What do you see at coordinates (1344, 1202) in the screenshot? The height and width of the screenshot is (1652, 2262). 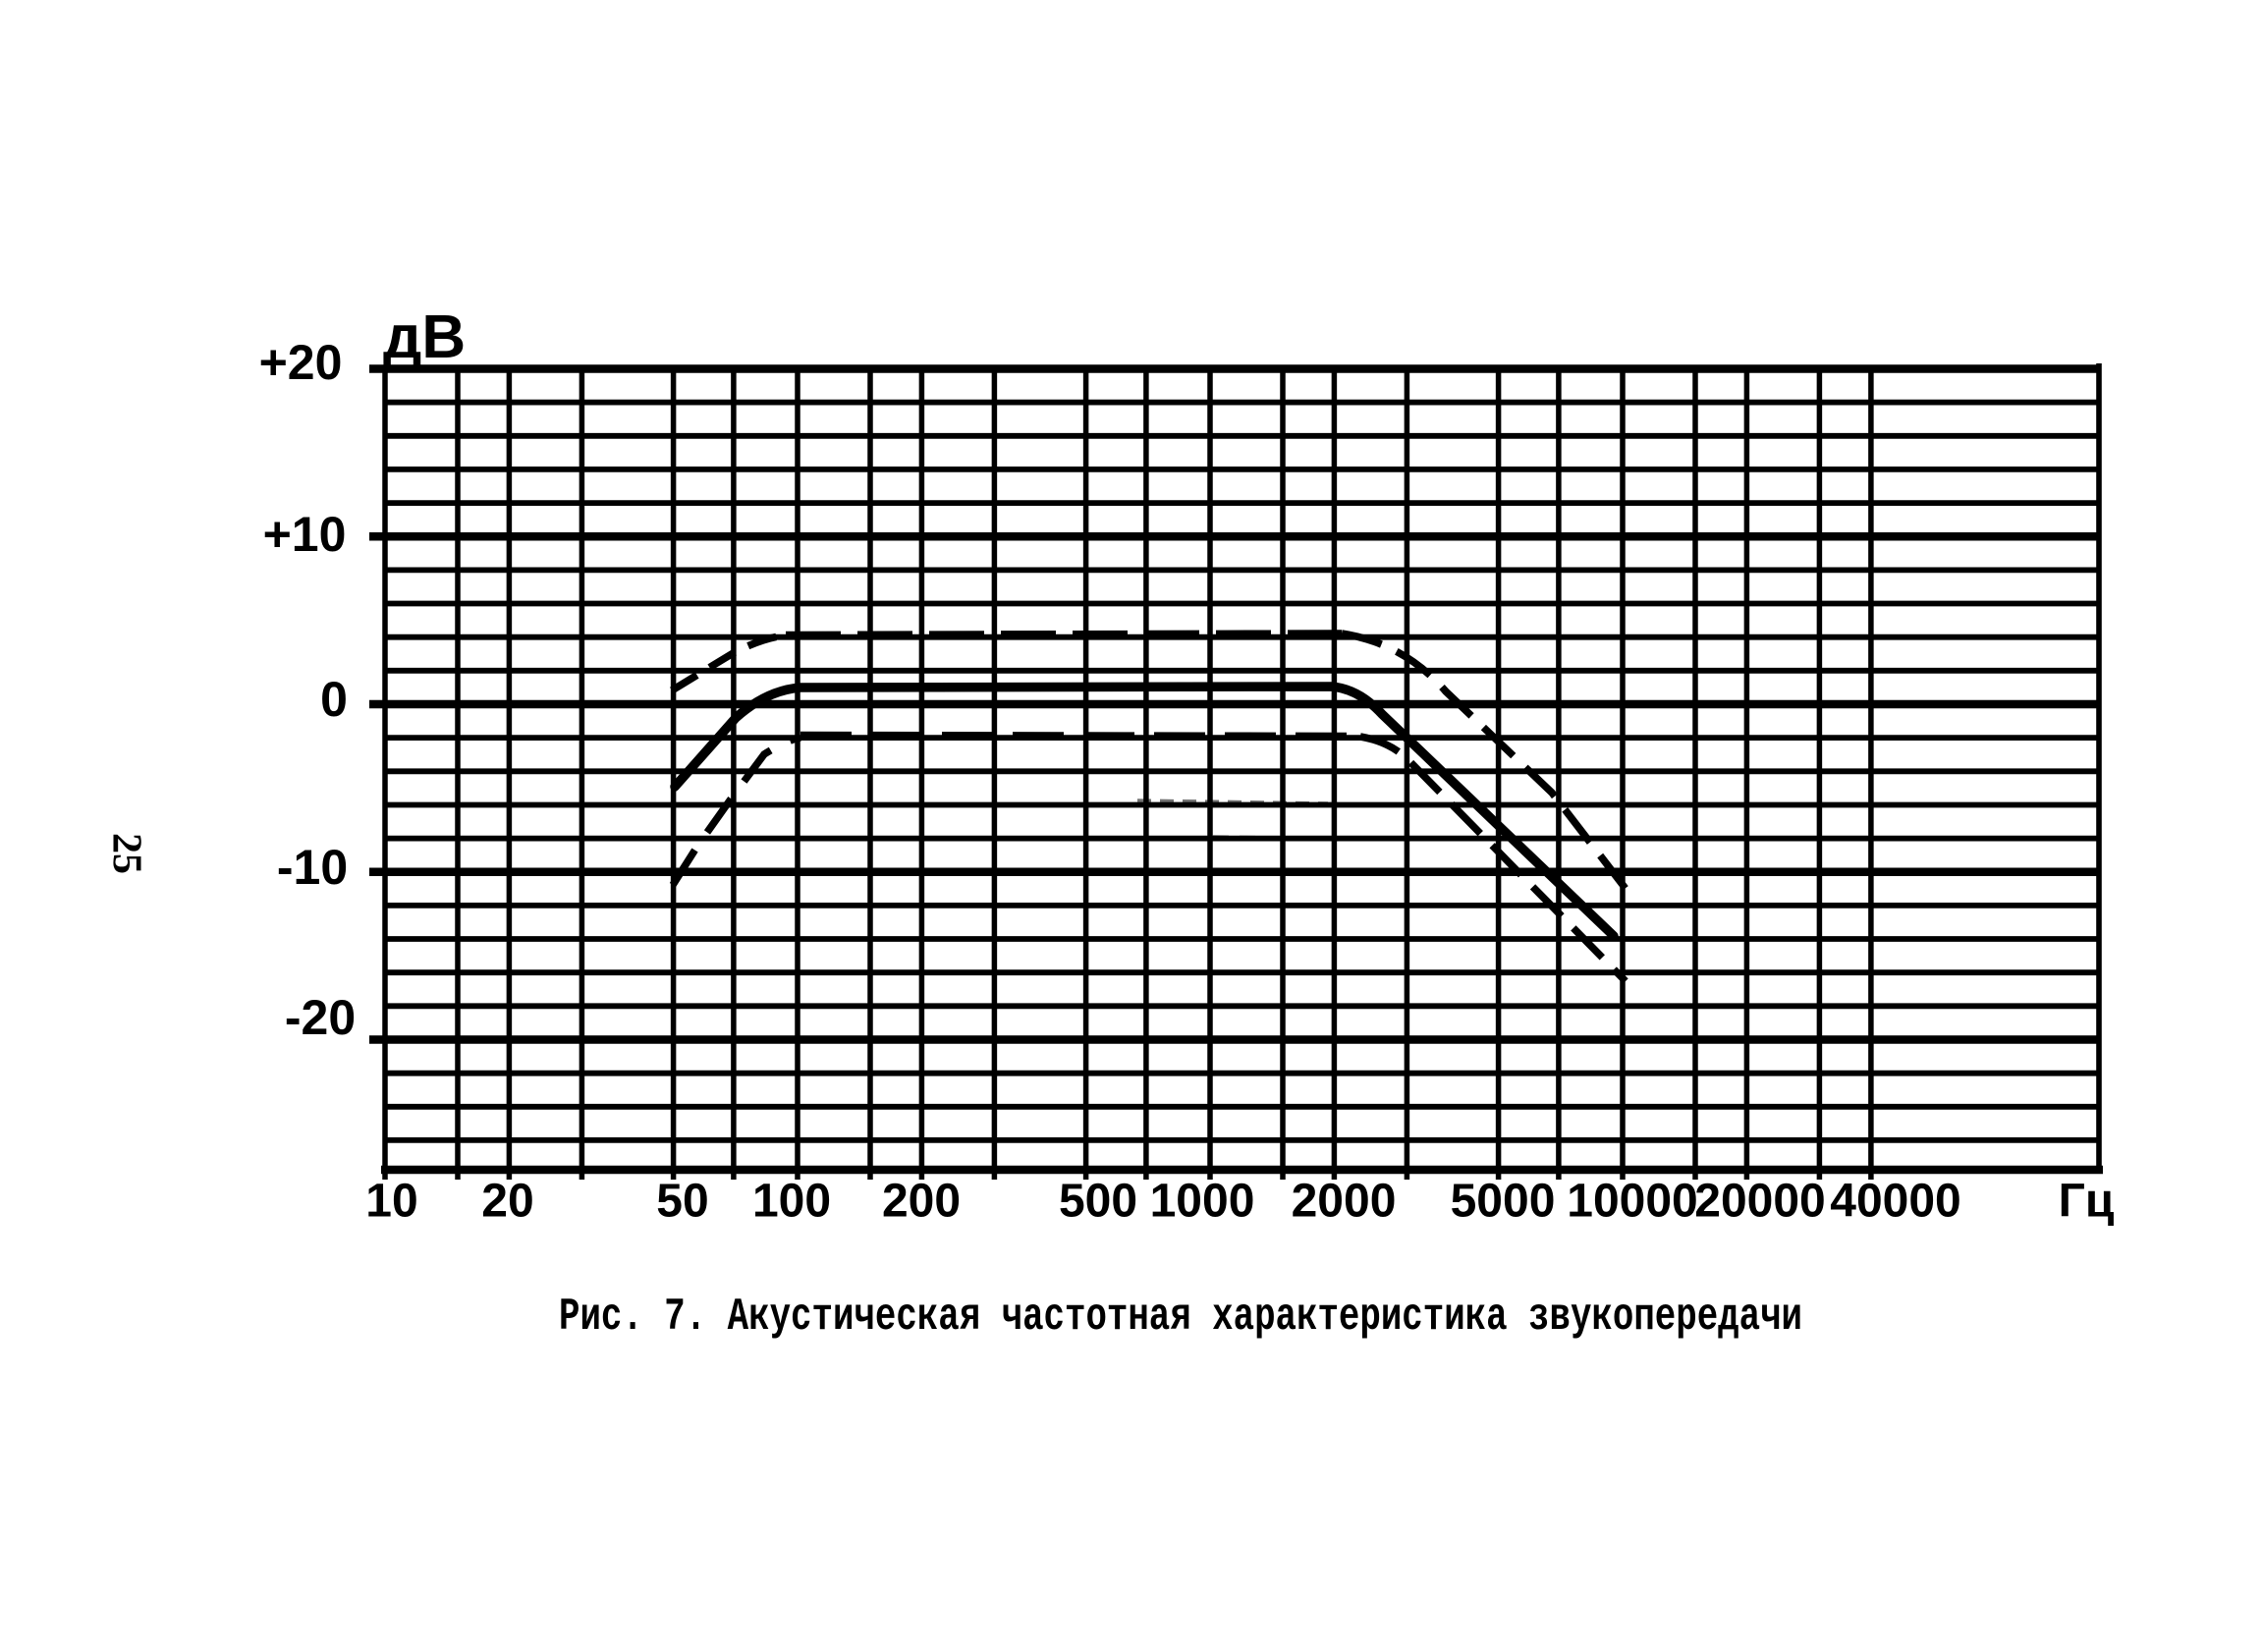 I see `svg-text: 2000` at bounding box center [1344, 1202].